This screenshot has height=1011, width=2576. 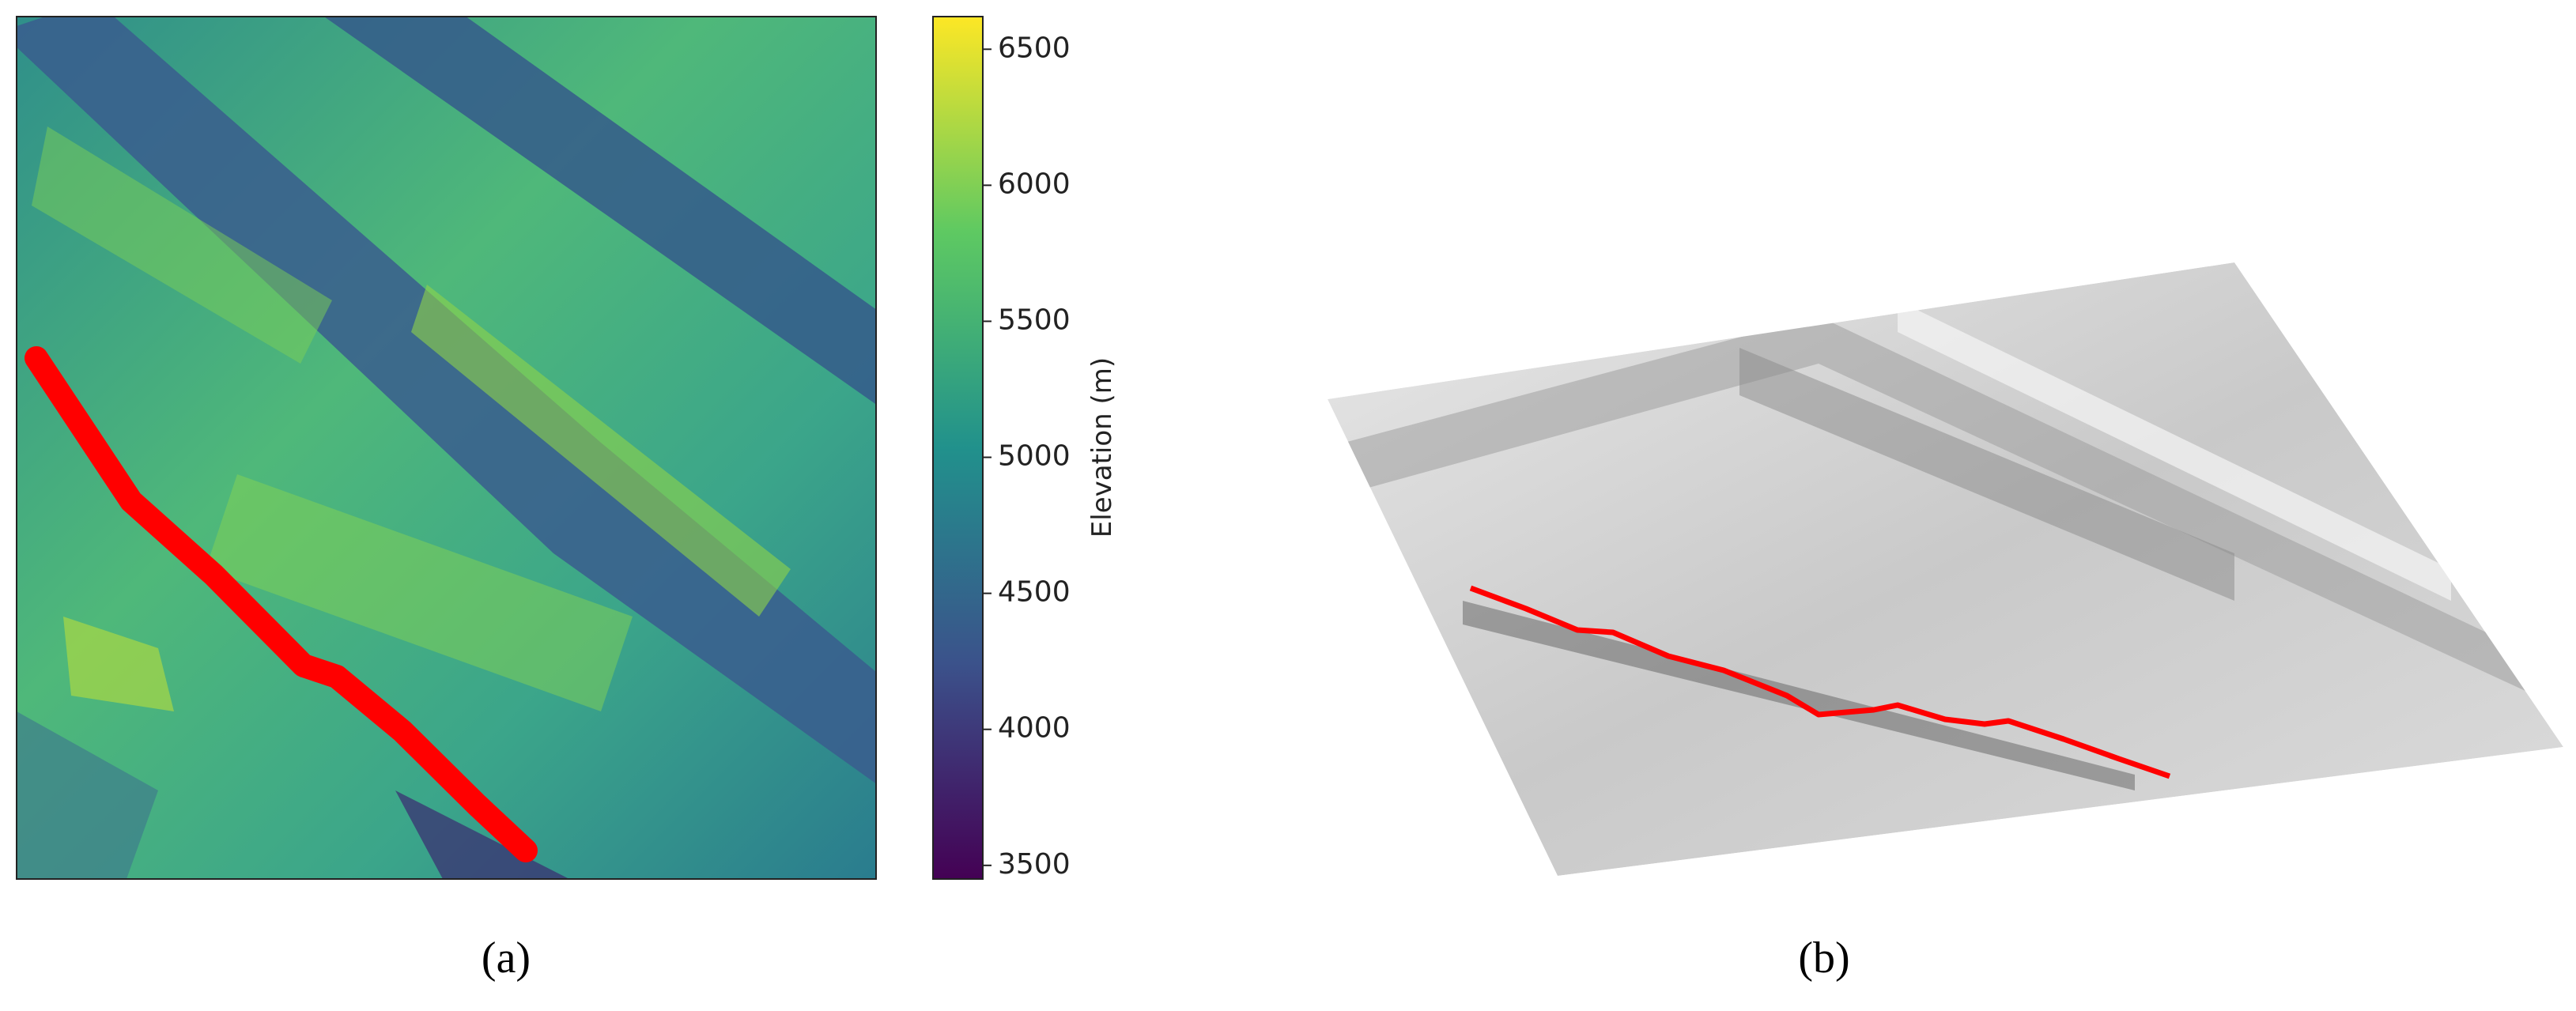 I want to click on colorbar-tick-label: 6500, so click(x=1034, y=48).